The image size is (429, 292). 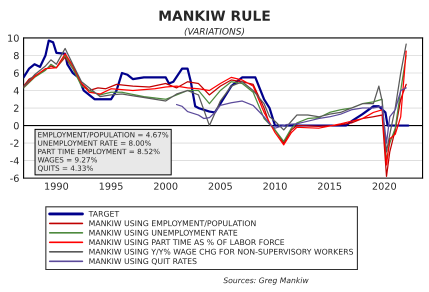 What do you see at coordinates (16, 108) in the screenshot?
I see `y-tick-label: 2` at bounding box center [16, 108].